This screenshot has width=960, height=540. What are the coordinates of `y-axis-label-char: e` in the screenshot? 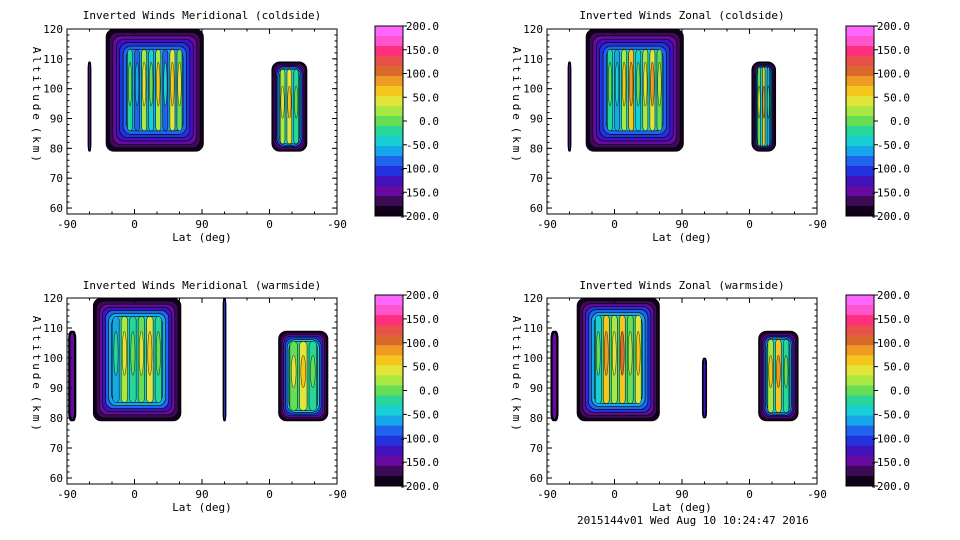 It's located at (516, 385).